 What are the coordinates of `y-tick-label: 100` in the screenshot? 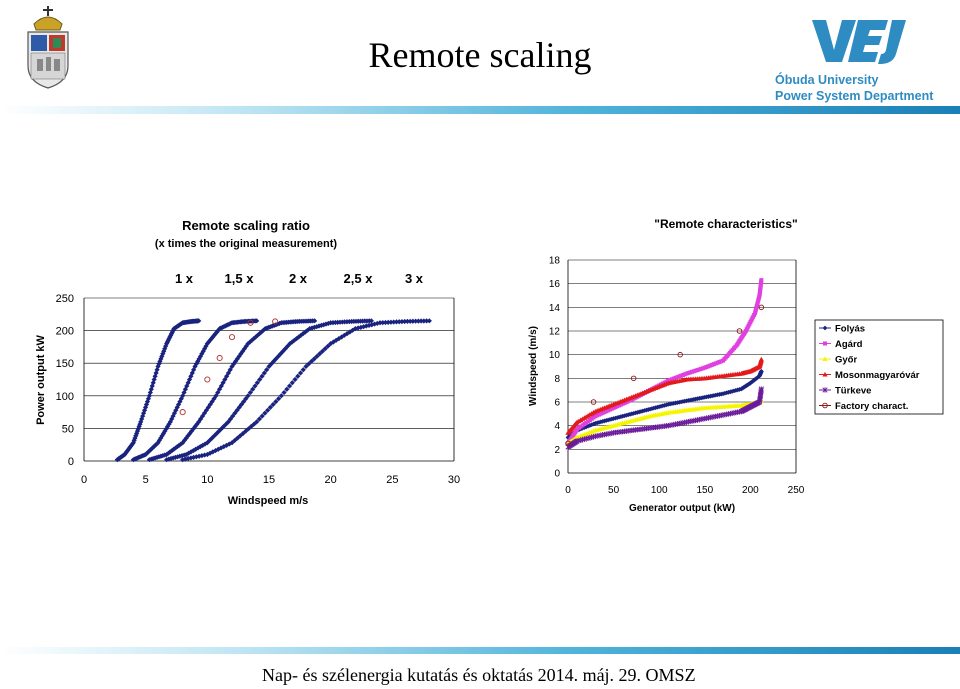 It's located at (65, 397).